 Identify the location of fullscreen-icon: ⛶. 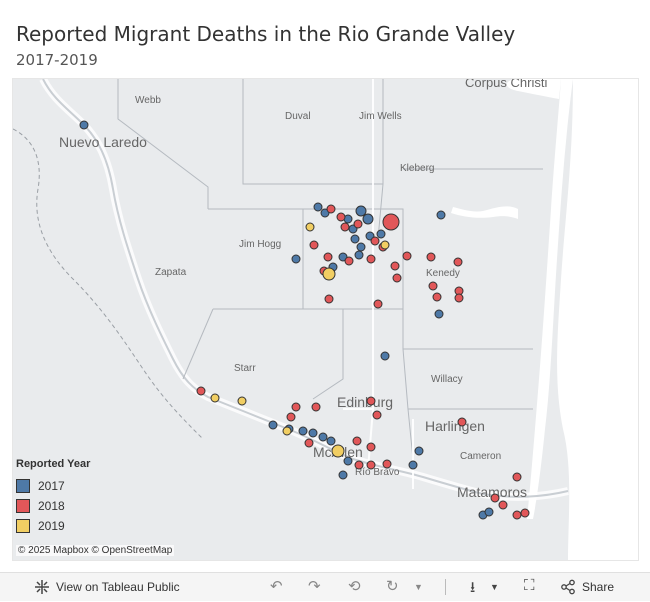
(529, 585).